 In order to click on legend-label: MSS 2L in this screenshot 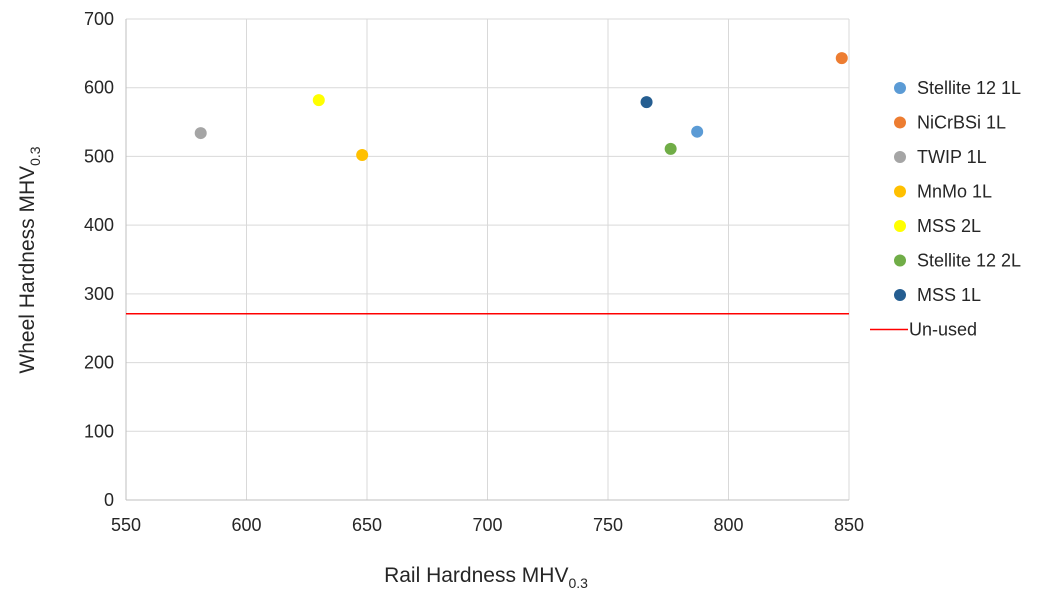, I will do `click(949, 226)`.